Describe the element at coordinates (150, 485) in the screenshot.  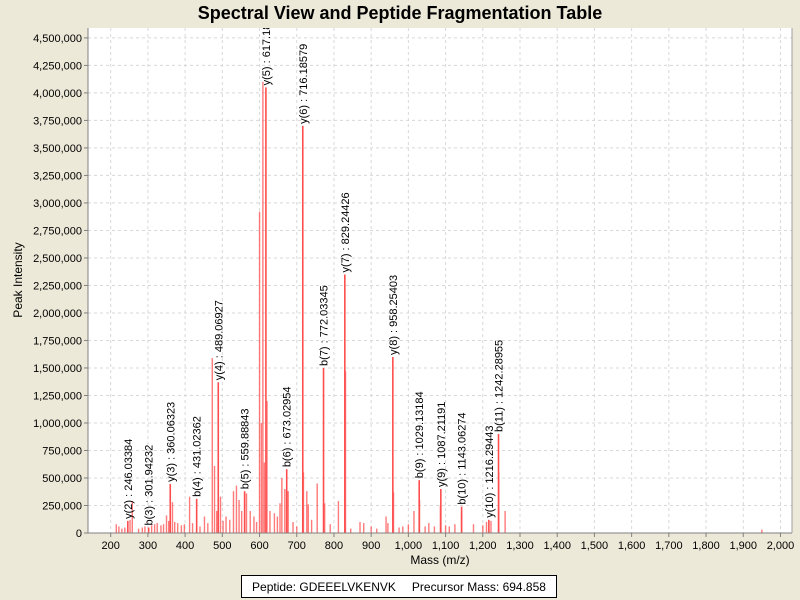
I see `peak-annotation: b(3) : 301.94232` at that location.